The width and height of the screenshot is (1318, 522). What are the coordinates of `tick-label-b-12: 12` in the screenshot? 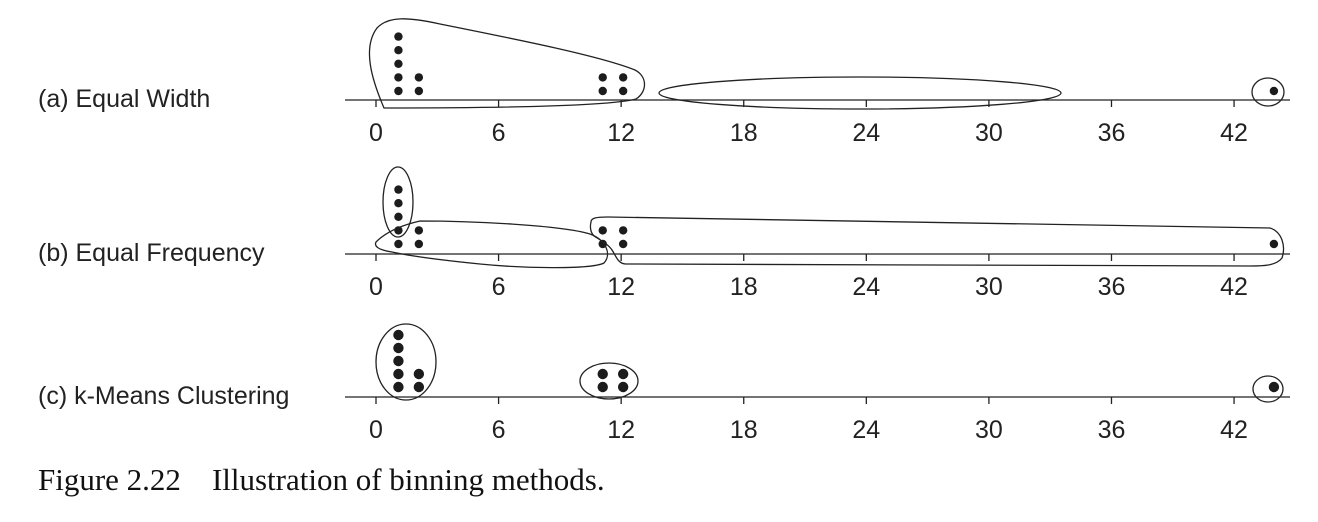 It's located at (621, 287).